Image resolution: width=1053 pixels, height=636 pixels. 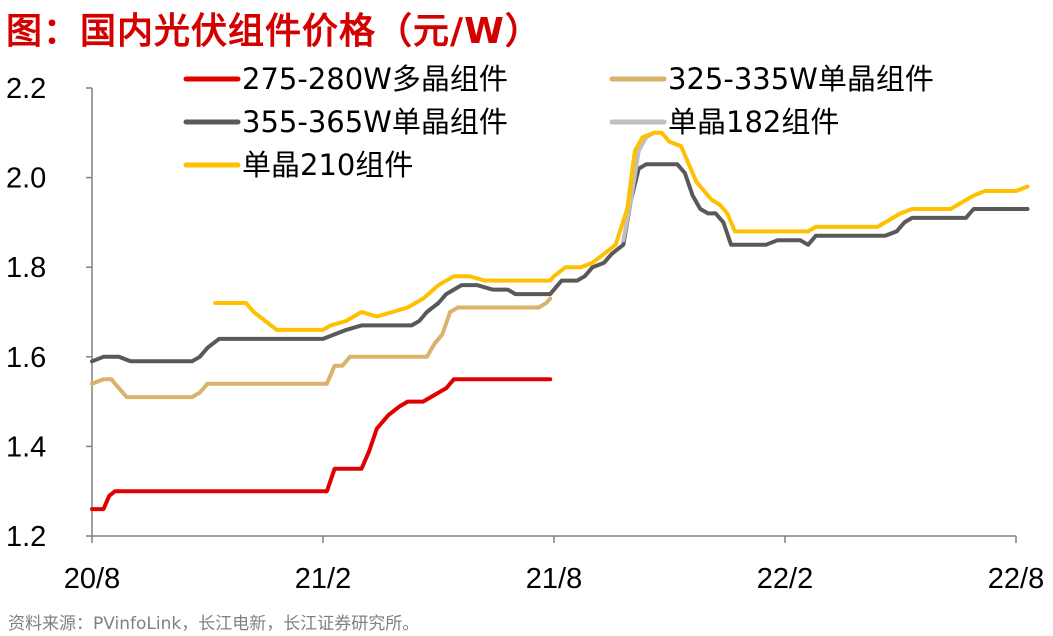 I want to click on y-tick-label: 1.6, so click(x=26, y=358).